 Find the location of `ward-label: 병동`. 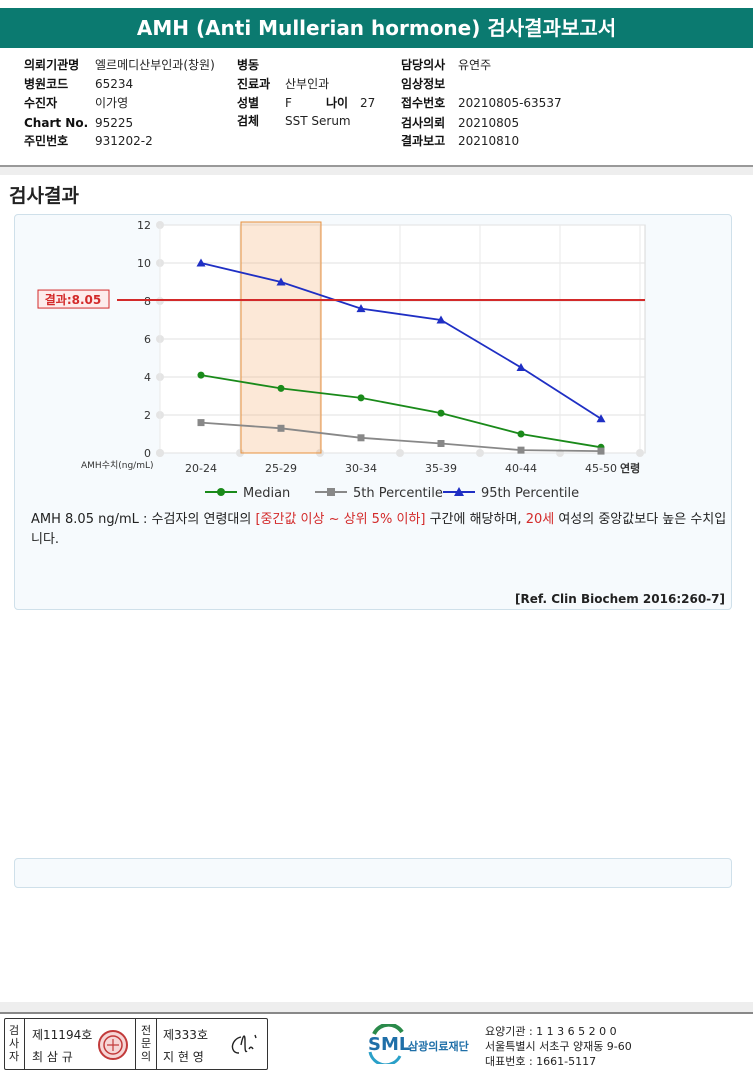

ward-label: 병동 is located at coordinates (248, 65).